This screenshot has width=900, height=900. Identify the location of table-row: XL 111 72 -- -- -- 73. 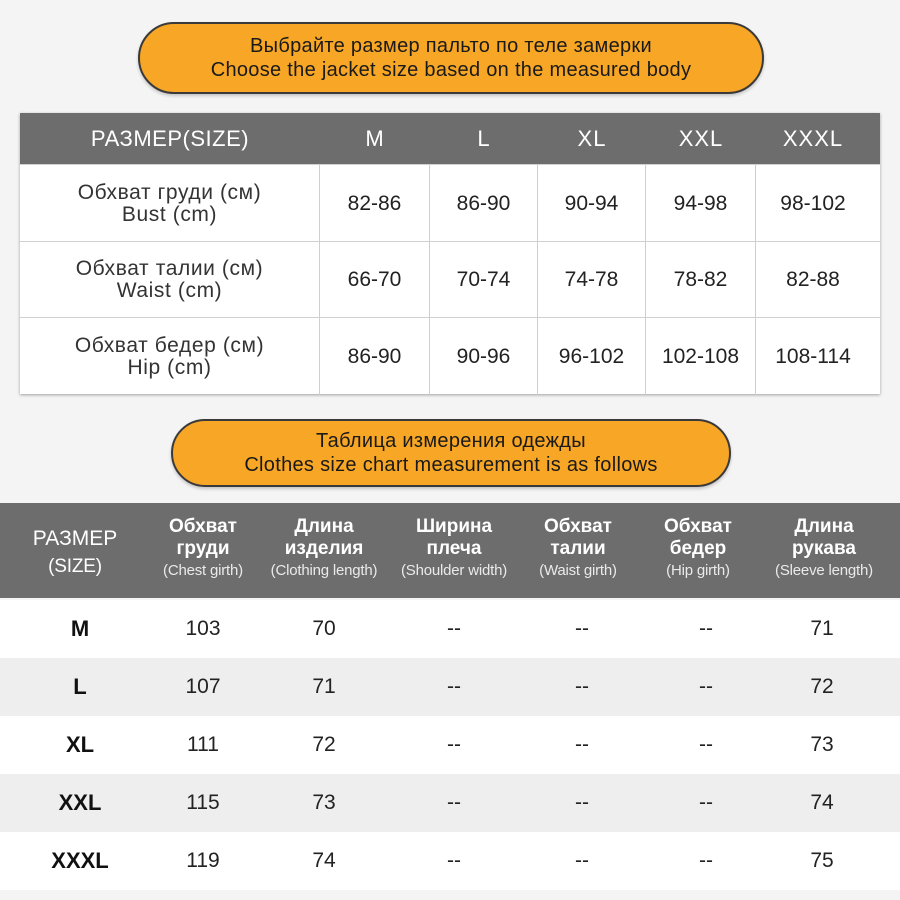
(450, 745).